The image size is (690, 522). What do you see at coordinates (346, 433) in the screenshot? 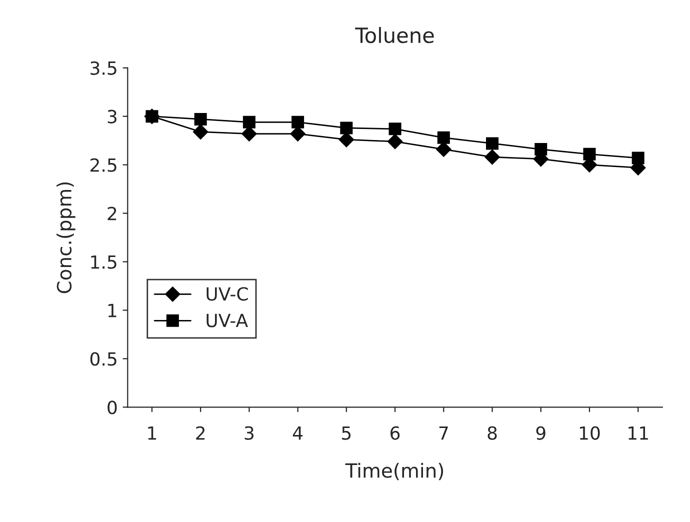
I see `x-tick-label: 5` at bounding box center [346, 433].